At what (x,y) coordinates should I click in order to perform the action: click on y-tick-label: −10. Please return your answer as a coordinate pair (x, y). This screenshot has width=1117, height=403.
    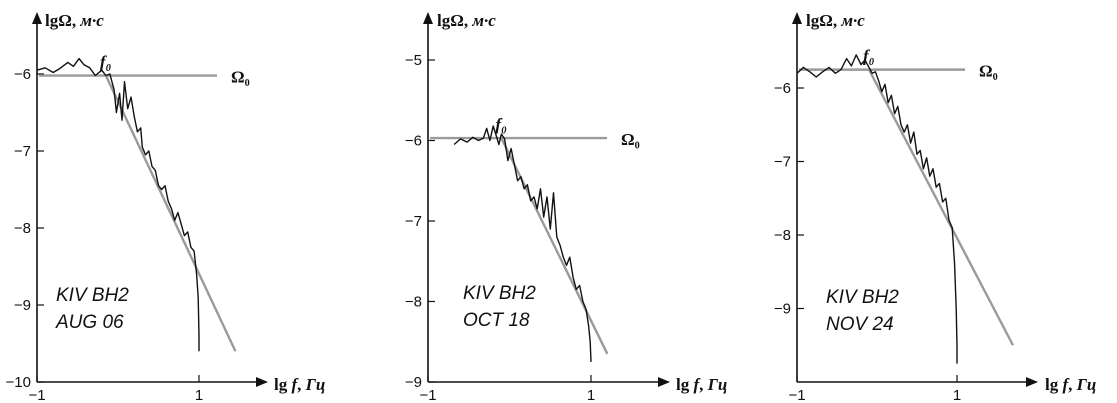
    Looking at the image, I should click on (18, 382).